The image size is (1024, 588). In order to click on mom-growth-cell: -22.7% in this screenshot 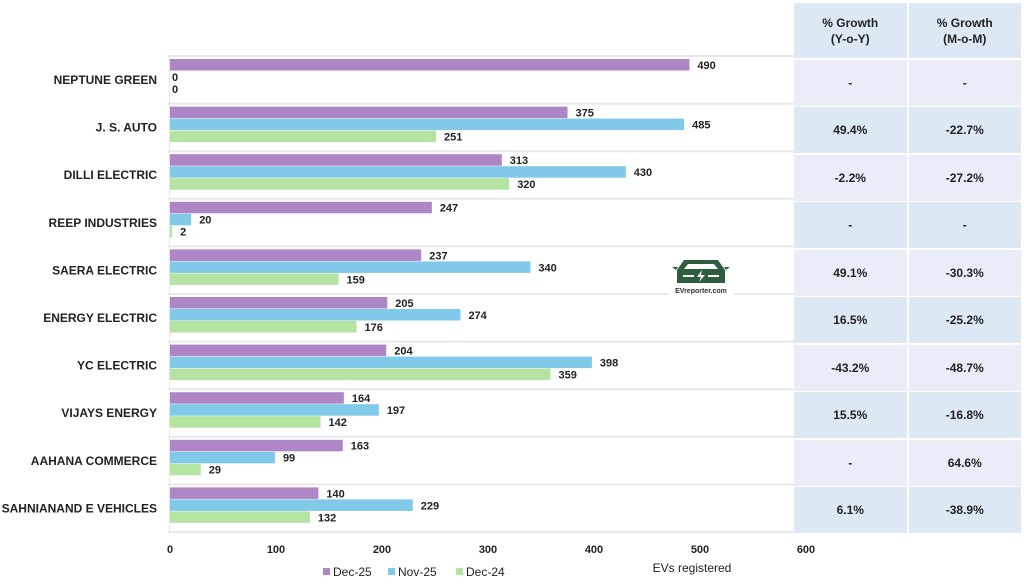, I will do `click(964, 130)`.